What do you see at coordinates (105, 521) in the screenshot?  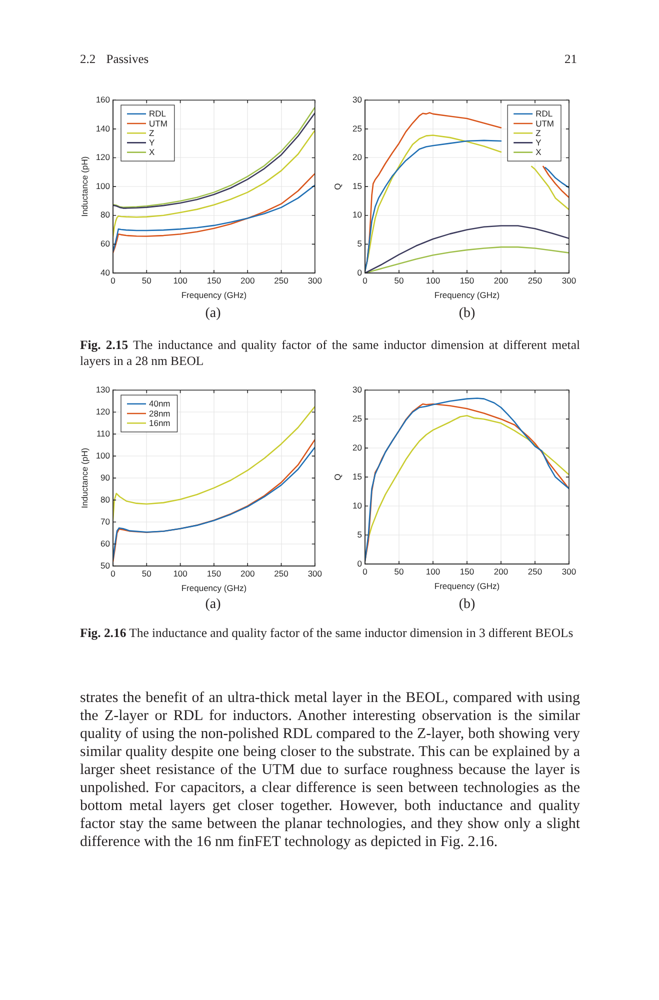 I see `y-tick-label: 70` at bounding box center [105, 521].